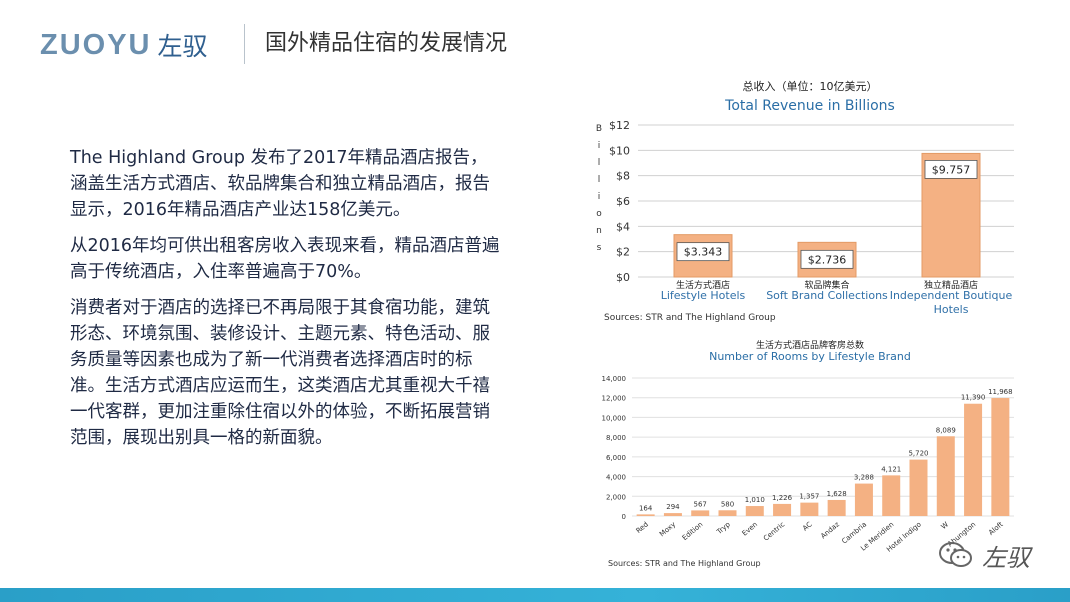  I want to click on rooms-value-label: 294, so click(673, 507).